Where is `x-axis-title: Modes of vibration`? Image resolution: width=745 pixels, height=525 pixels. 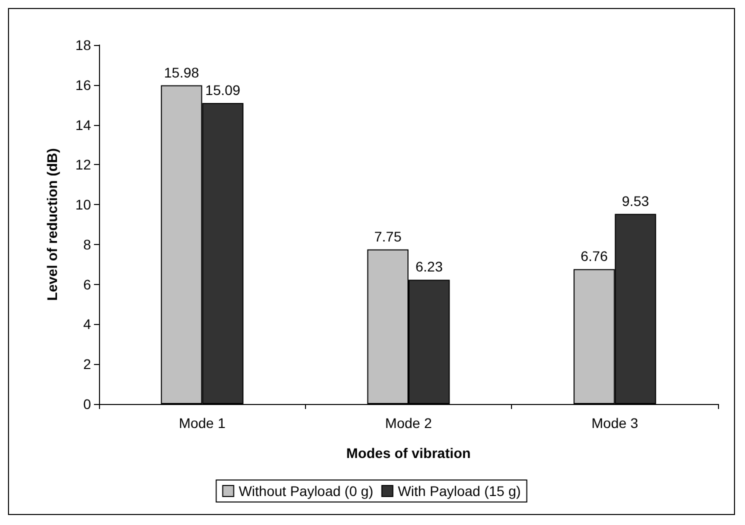
x-axis-title: Modes of vibration is located at coordinates (408, 453).